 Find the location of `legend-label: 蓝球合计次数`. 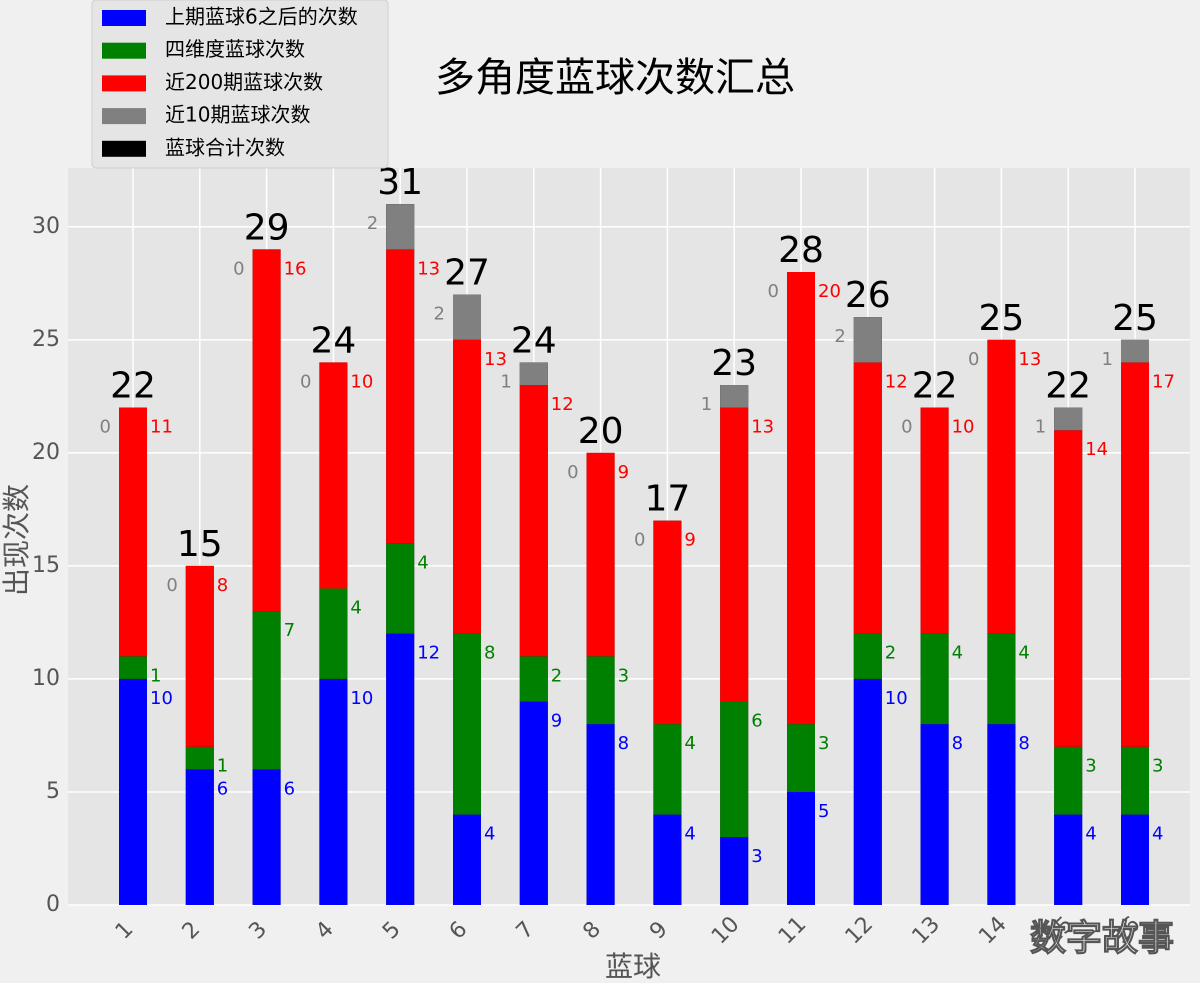

legend-label: 蓝球合计次数 is located at coordinates (225, 147).